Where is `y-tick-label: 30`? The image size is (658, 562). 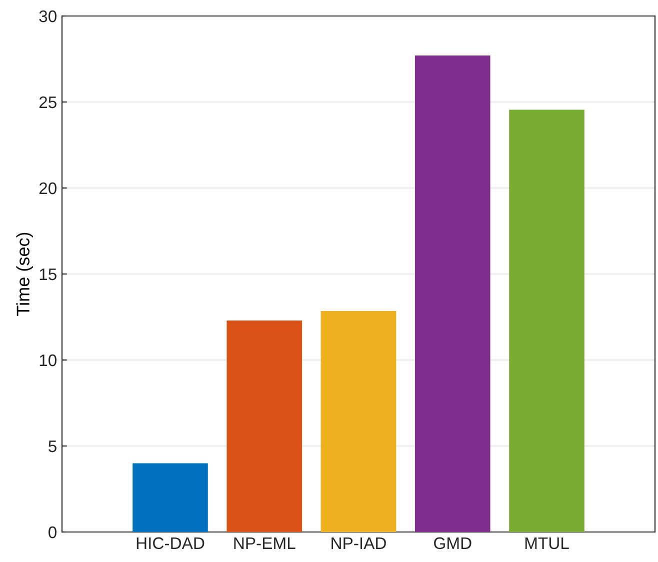 y-tick-label: 30 is located at coordinates (47, 16).